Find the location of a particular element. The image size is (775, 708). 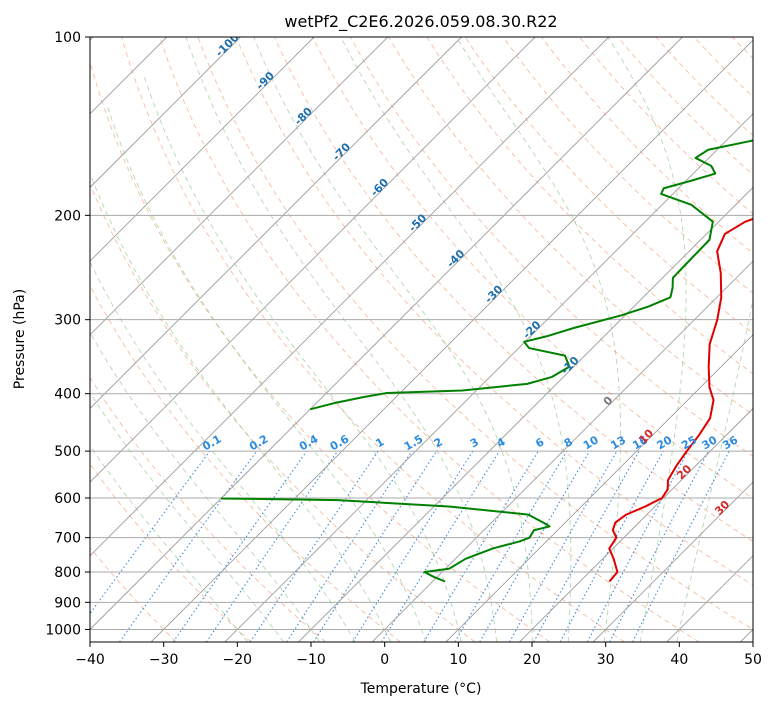

y-tick-label: 800 is located at coordinates (67, 573).